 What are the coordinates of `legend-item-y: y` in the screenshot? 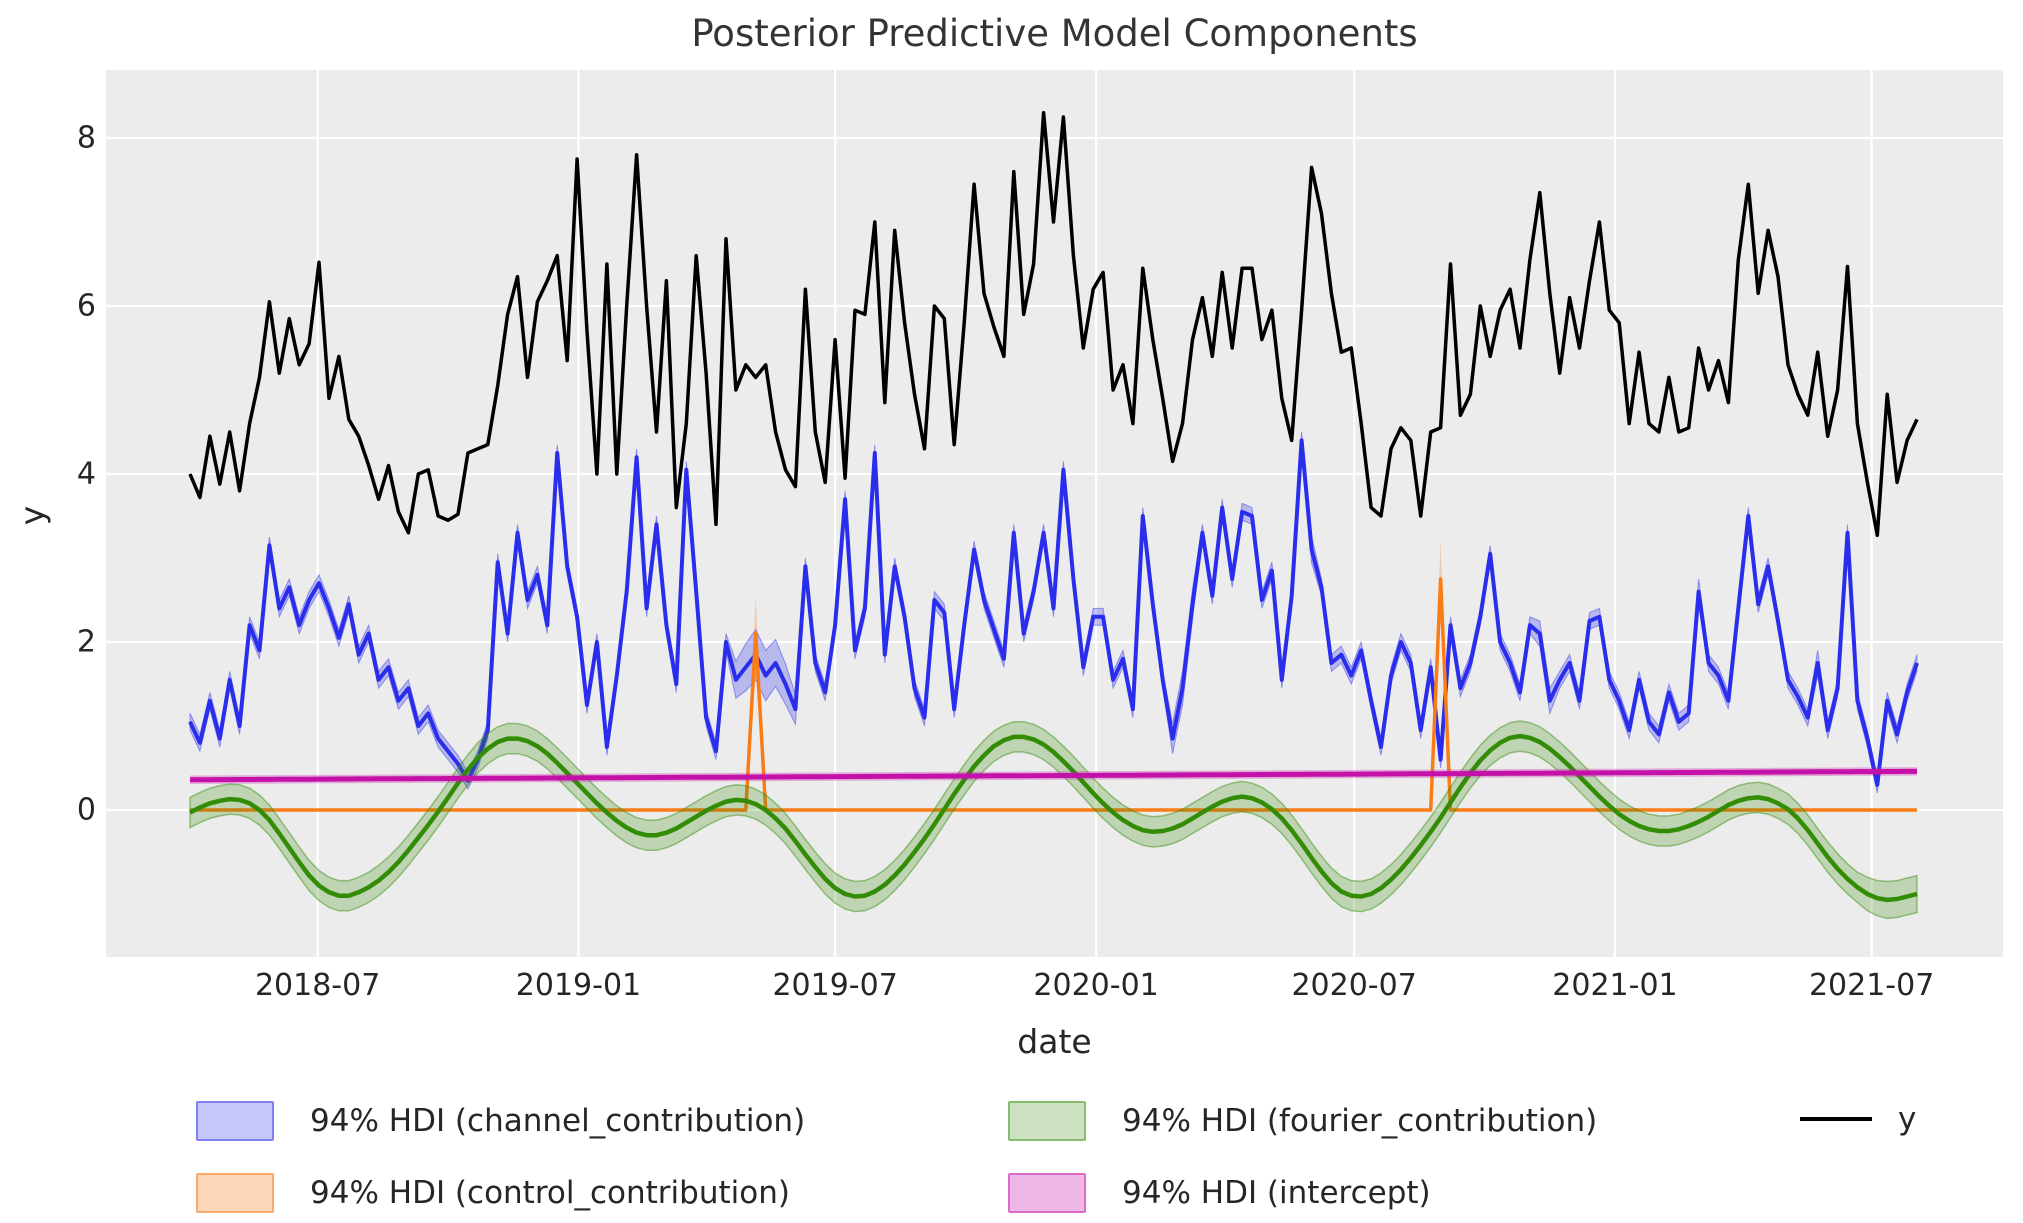 It's located at (1858, 1119).